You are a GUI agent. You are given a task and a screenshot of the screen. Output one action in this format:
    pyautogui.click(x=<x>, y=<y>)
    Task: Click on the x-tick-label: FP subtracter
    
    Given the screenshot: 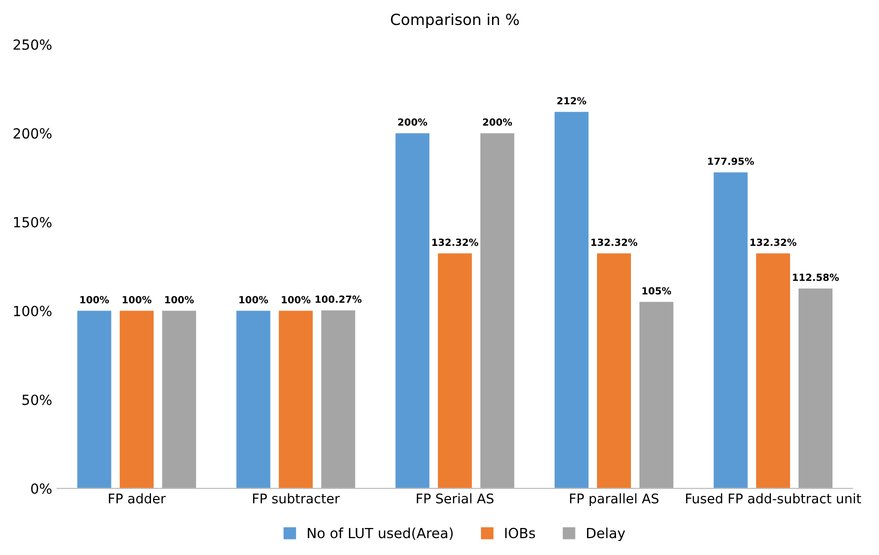 What is the action you would take?
    pyautogui.click(x=296, y=498)
    